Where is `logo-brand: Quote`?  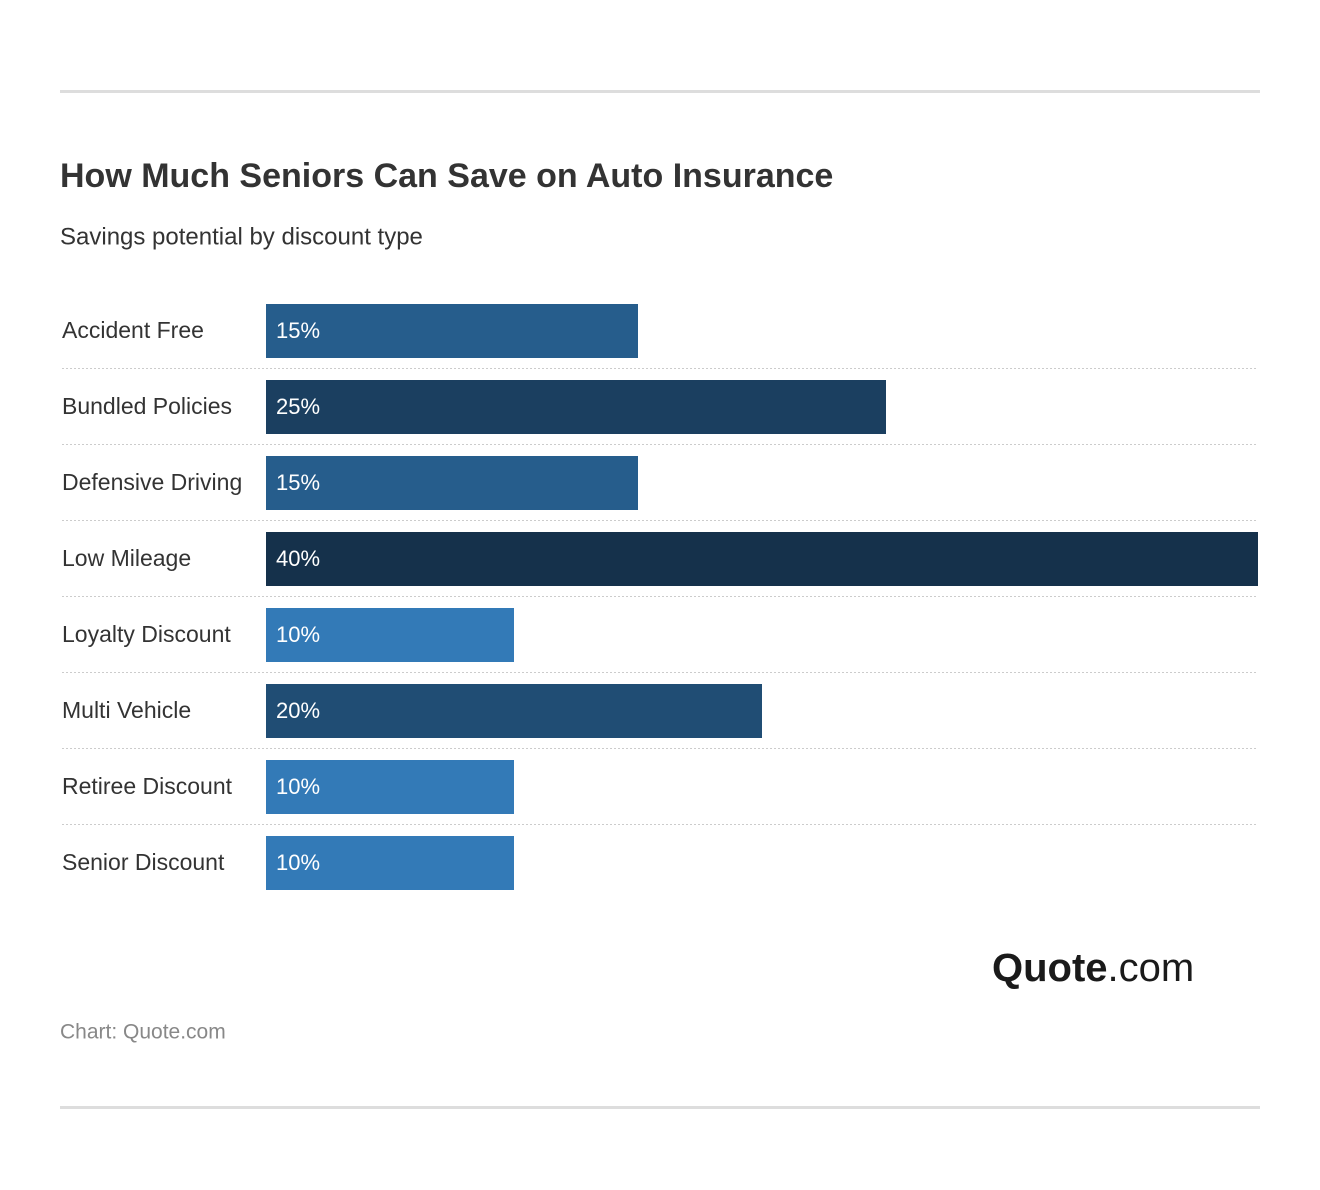 logo-brand: Quote is located at coordinates (1050, 968).